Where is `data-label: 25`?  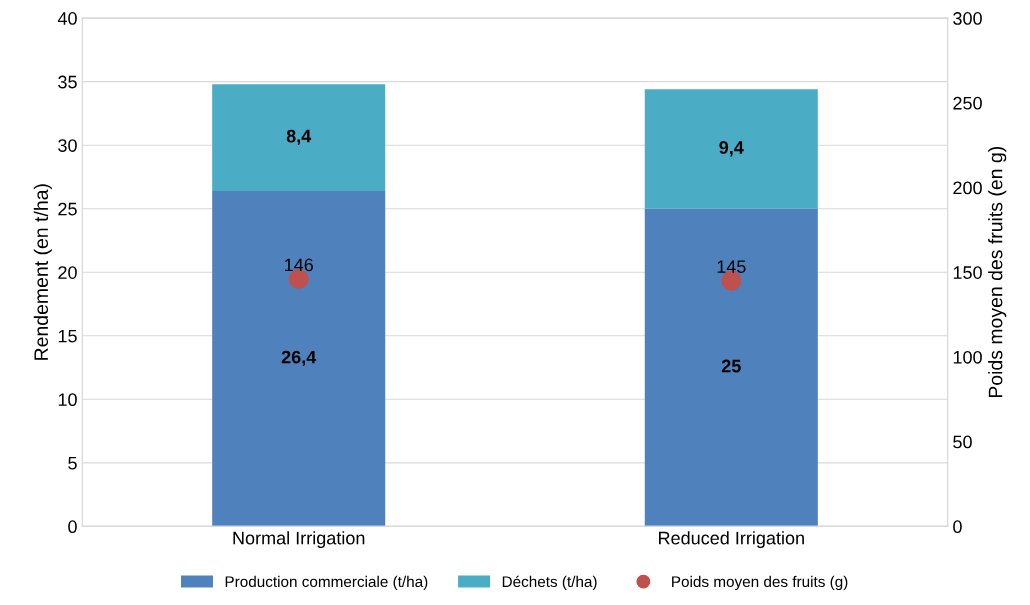
data-label: 25 is located at coordinates (731, 366).